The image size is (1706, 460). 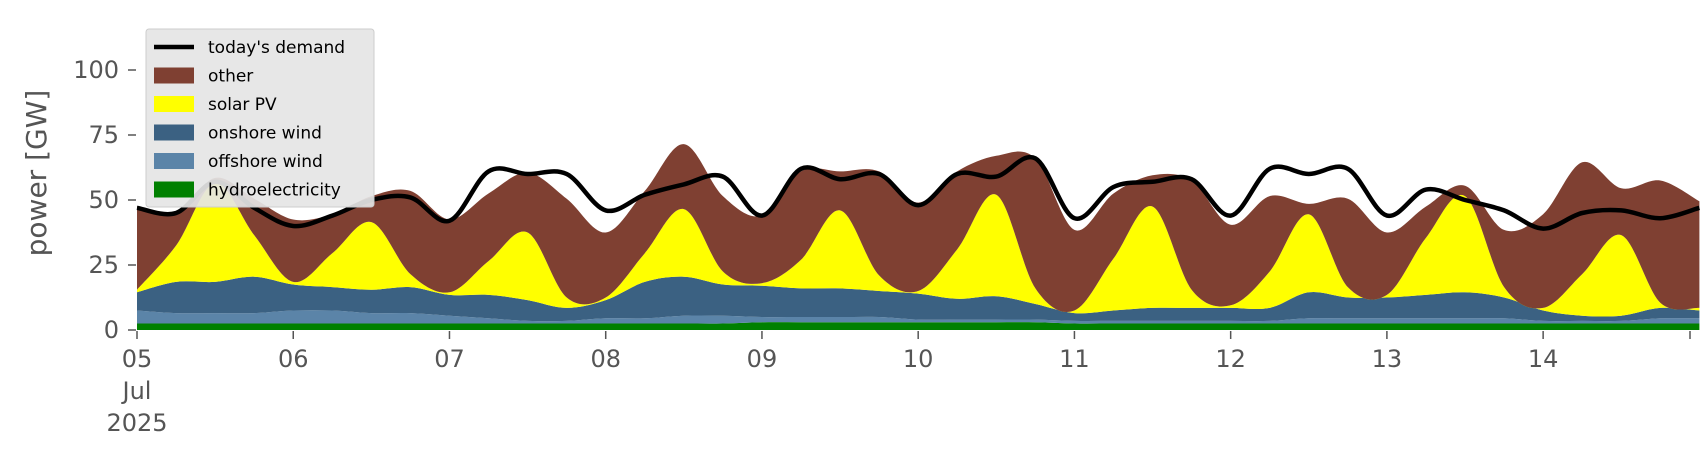 What do you see at coordinates (242, 105) in the screenshot?
I see `legend-label: solar PV` at bounding box center [242, 105].